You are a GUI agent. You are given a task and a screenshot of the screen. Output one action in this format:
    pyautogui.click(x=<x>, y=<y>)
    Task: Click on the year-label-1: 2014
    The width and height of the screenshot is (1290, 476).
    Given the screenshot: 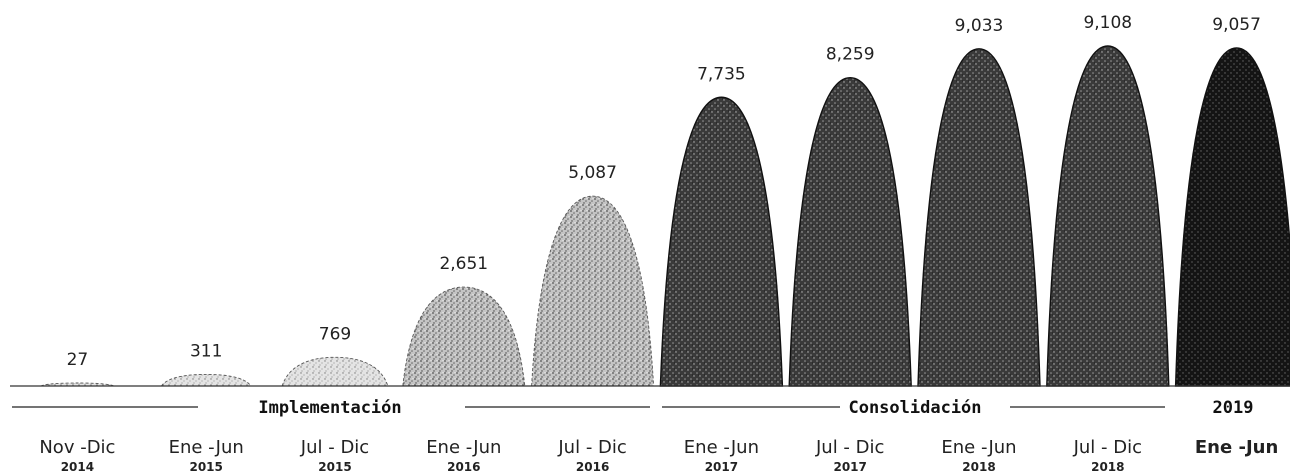 What is the action you would take?
    pyautogui.click(x=77, y=467)
    